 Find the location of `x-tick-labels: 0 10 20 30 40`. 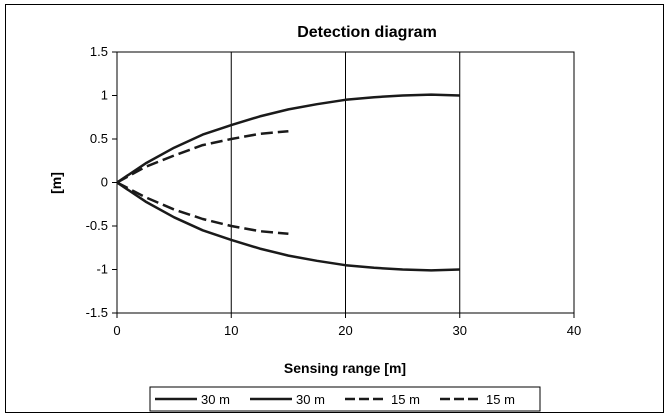

x-tick-labels: 0 10 20 30 40 is located at coordinates (347, 325).